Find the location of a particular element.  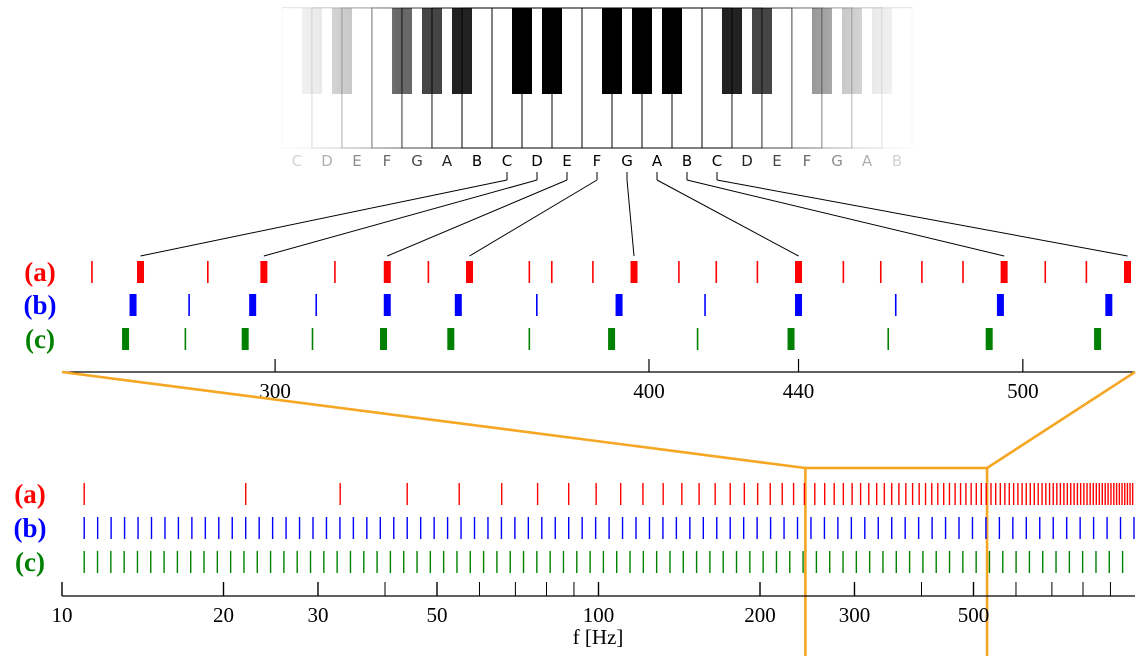

zoom-box is located at coordinates (896, 561).